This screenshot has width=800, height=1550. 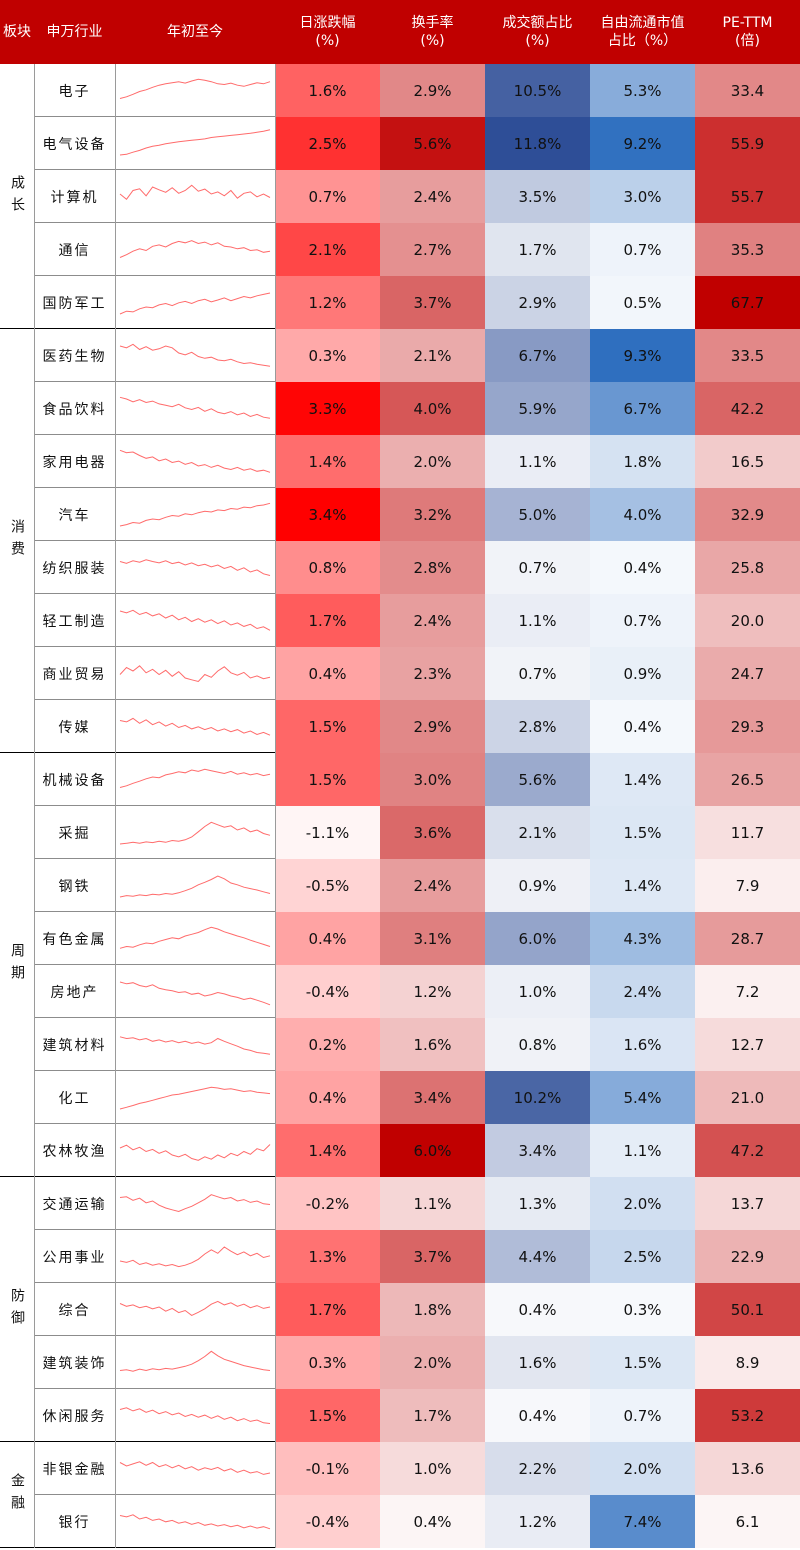 What do you see at coordinates (327, 249) in the screenshot?
I see `change-value: 2.1%` at bounding box center [327, 249].